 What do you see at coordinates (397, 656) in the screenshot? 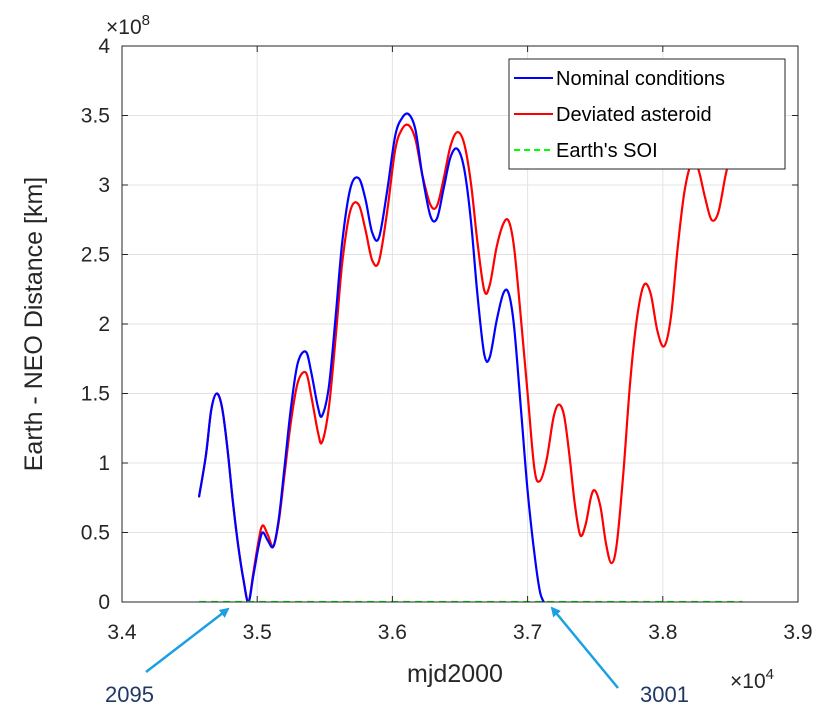
I see `annotations: 2095 3001` at bounding box center [397, 656].